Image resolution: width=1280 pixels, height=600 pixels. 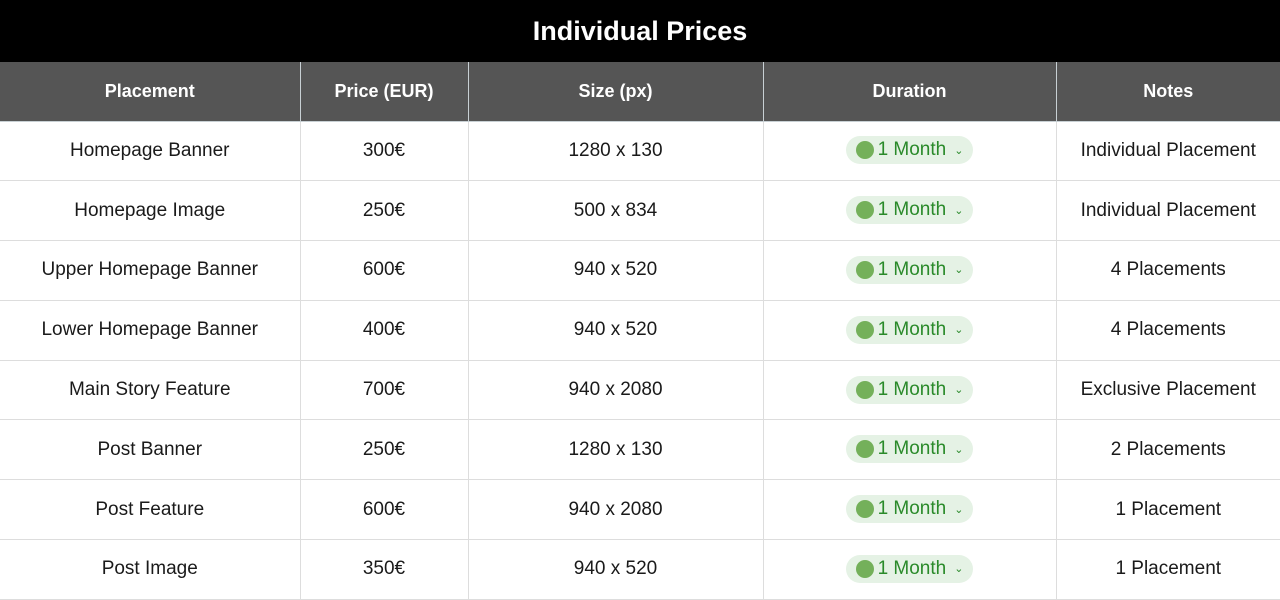 I want to click on placement-cell: Lower Homepage Banner, so click(x=150, y=330).